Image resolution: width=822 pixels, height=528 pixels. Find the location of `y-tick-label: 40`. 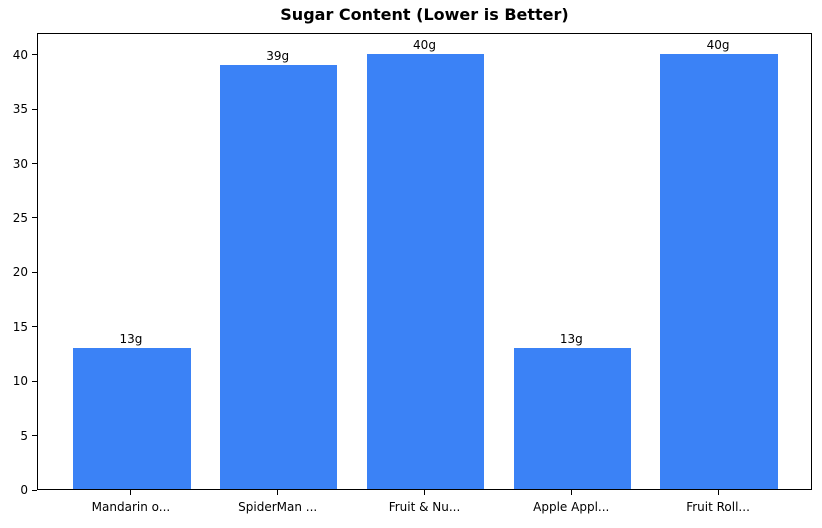

y-tick-label: 40 is located at coordinates (20, 54).